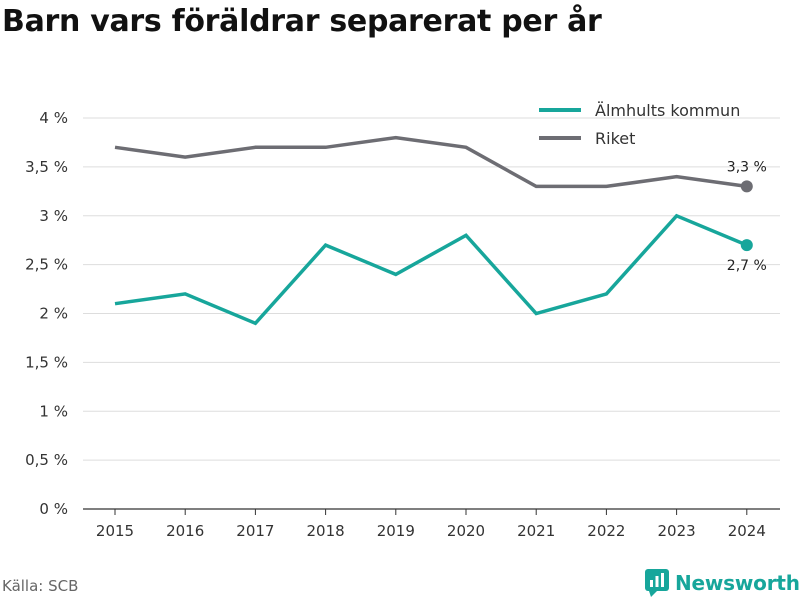  What do you see at coordinates (53, 118) in the screenshot?
I see `y-tick-label: 4 %` at bounding box center [53, 118].